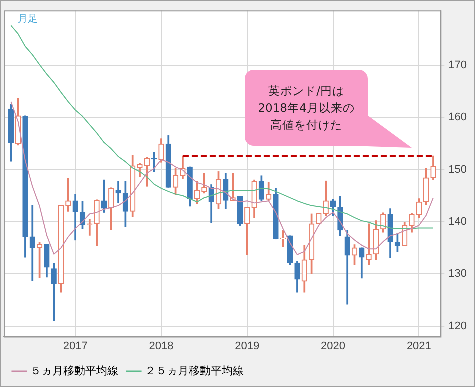  What do you see at coordinates (306, 108) in the screenshot?
I see `annotation: 英ポンド/円は2018年4月以来の高値を付けた` at bounding box center [306, 108].